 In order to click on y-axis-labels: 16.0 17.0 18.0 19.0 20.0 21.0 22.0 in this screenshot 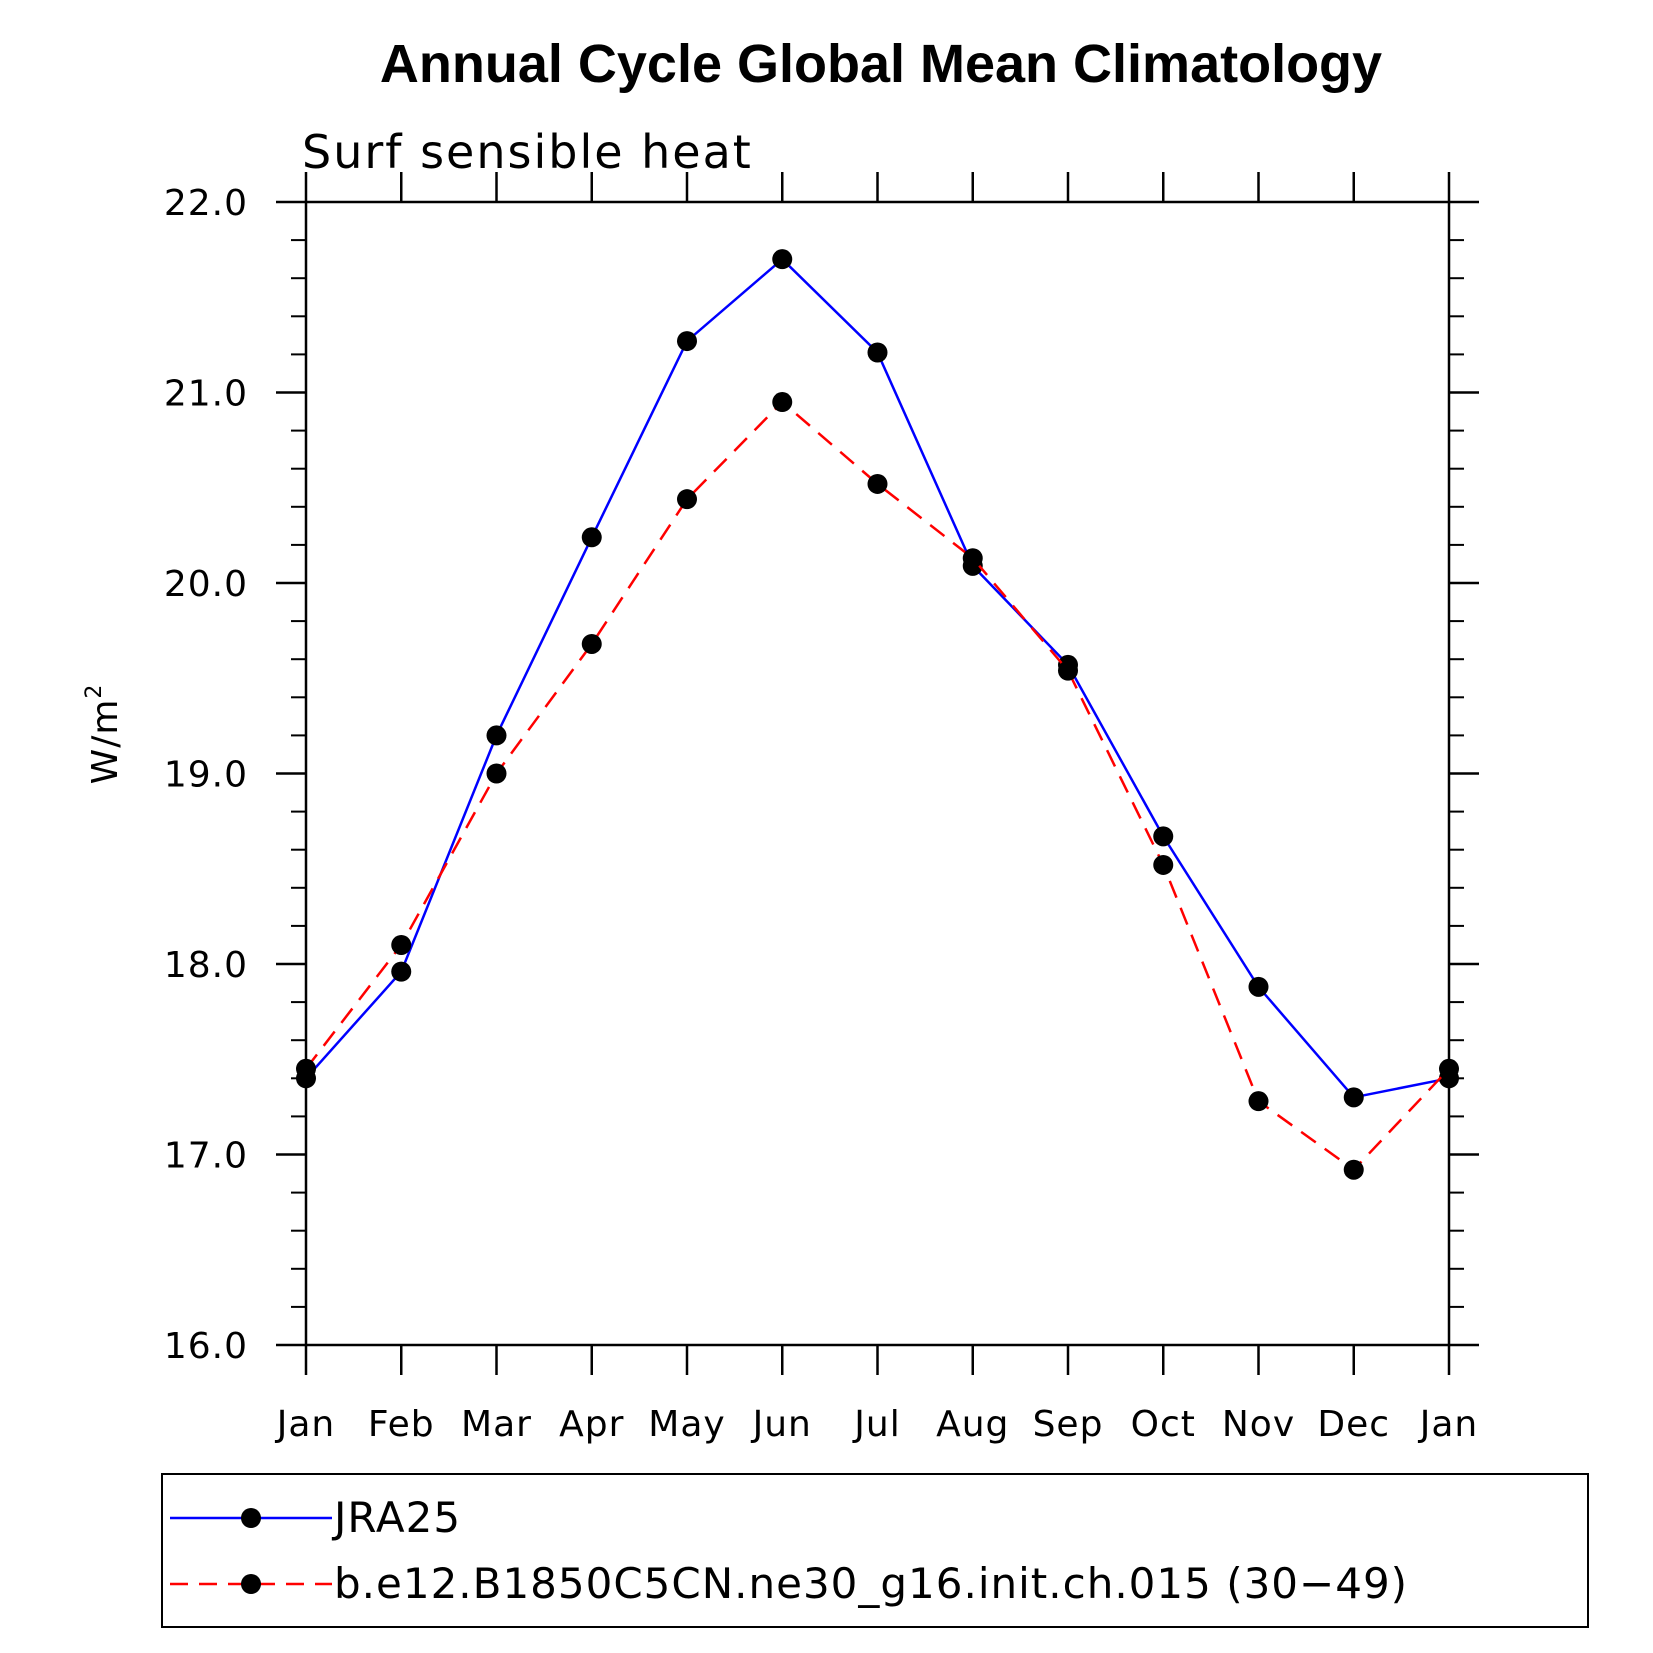, I will do `click(206, 775)`.